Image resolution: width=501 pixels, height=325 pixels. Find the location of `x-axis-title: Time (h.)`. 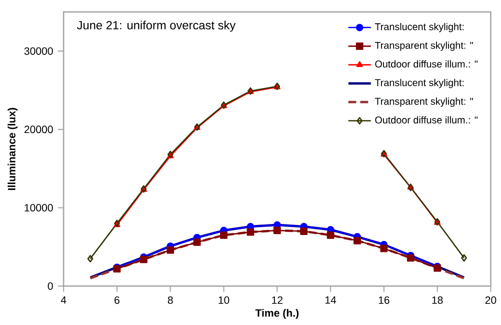

x-axis-title: Time (h.) is located at coordinates (277, 314).